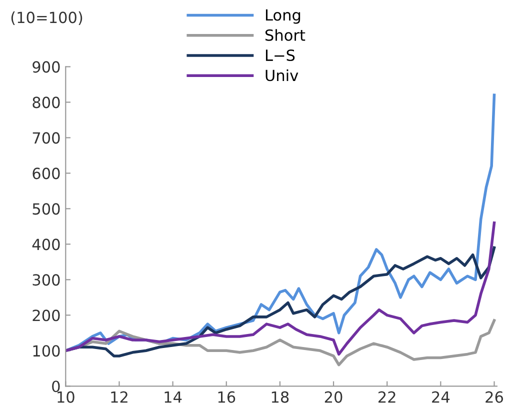 The image size is (505, 417). I want to click on x-tick-label: 26, so click(494, 397).